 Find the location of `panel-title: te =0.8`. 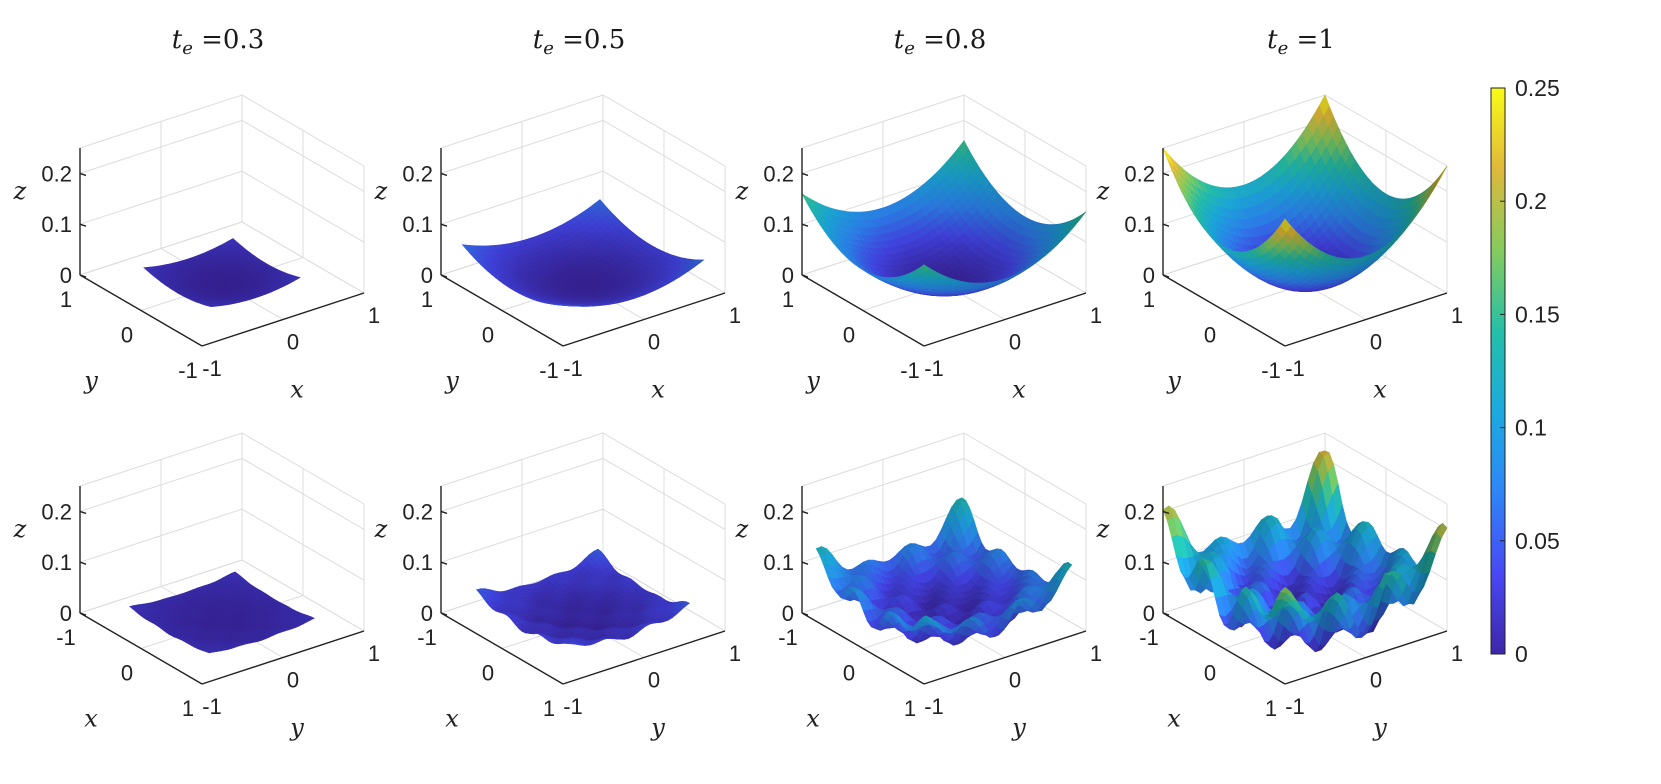

panel-title: te =0.8 is located at coordinates (940, 42).